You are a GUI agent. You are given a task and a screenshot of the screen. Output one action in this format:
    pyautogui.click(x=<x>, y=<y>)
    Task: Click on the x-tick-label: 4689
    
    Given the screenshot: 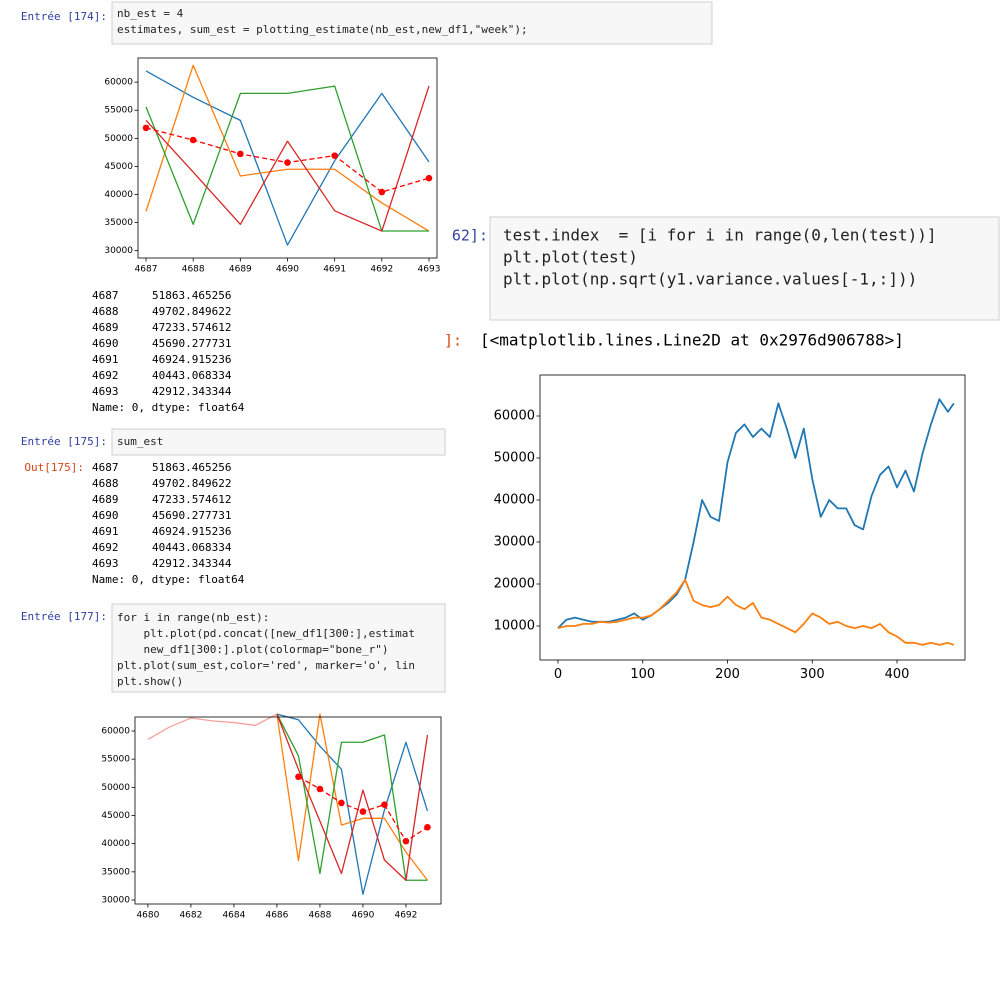 What is the action you would take?
    pyautogui.click(x=240, y=270)
    